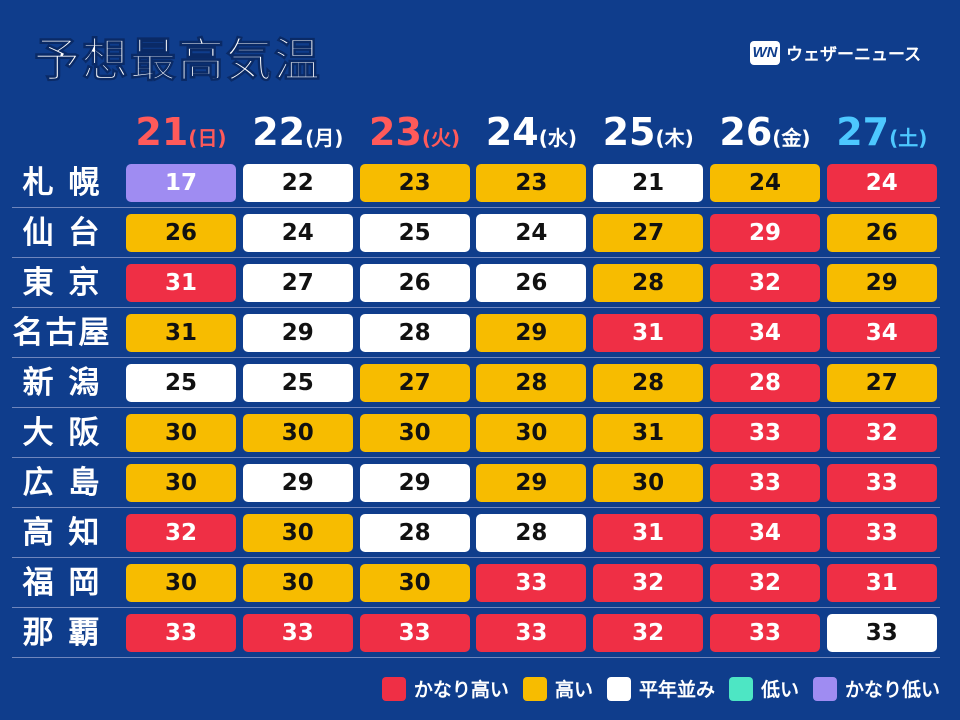  What do you see at coordinates (441, 138) in the screenshot?
I see `day-weekday: (火)` at bounding box center [441, 138].